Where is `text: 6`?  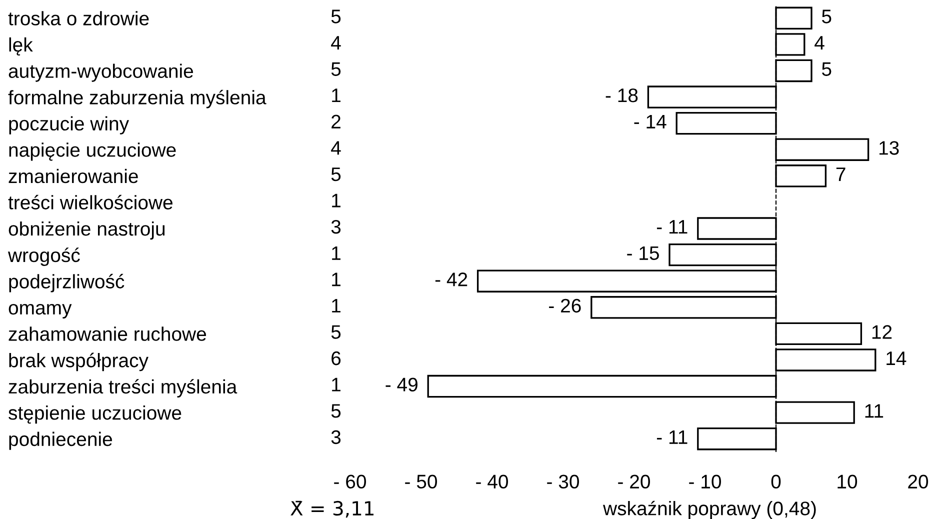
text: 6 is located at coordinates (336, 358).